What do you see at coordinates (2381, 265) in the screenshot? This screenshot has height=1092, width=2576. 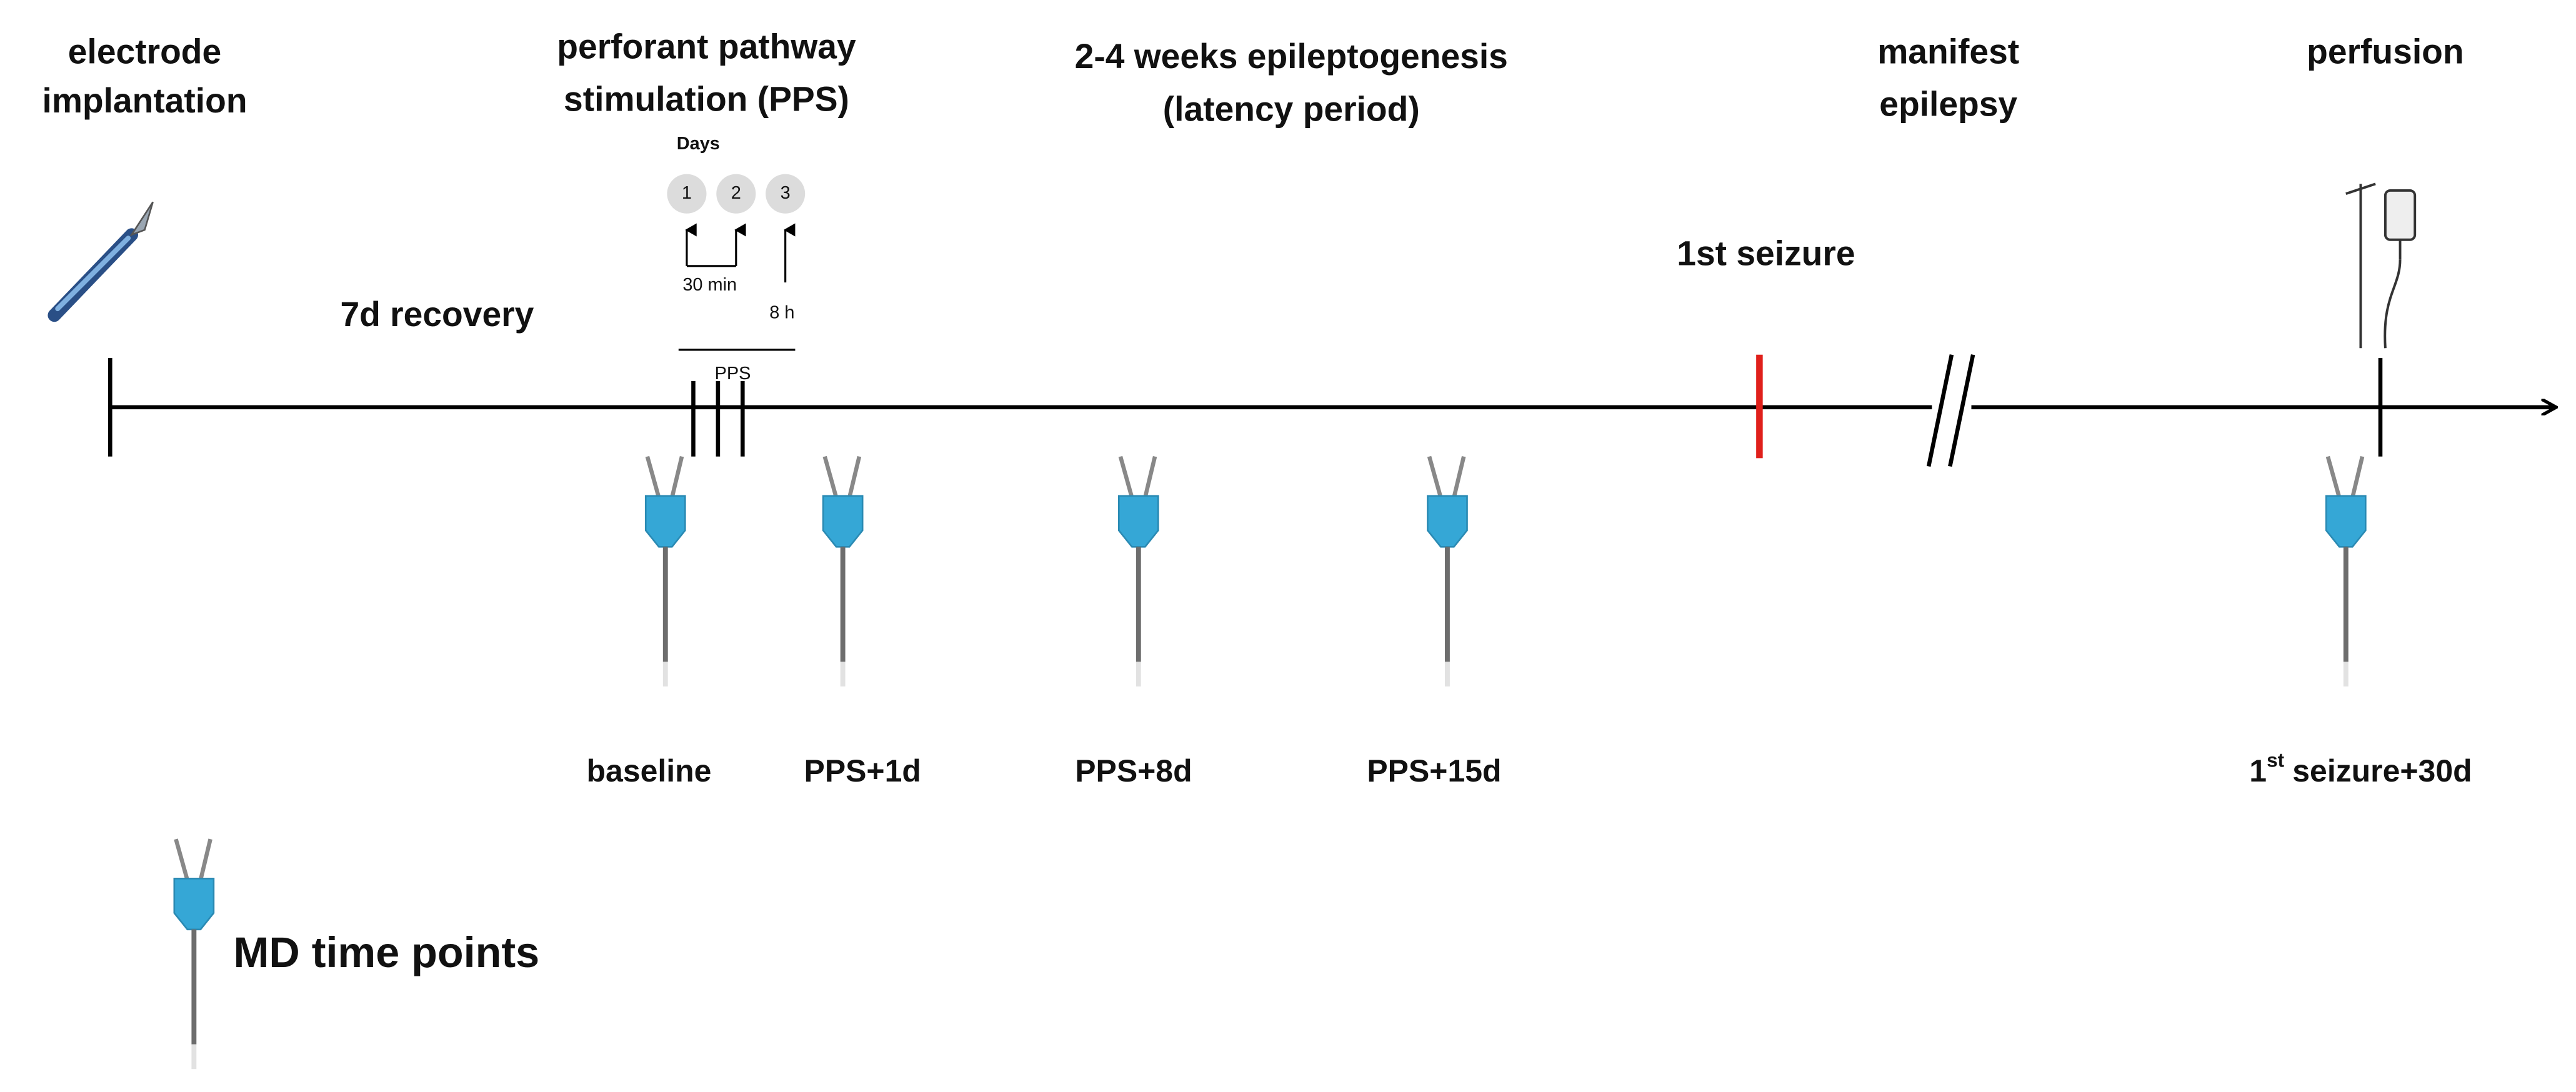 I see `iv-bag-icon` at bounding box center [2381, 265].